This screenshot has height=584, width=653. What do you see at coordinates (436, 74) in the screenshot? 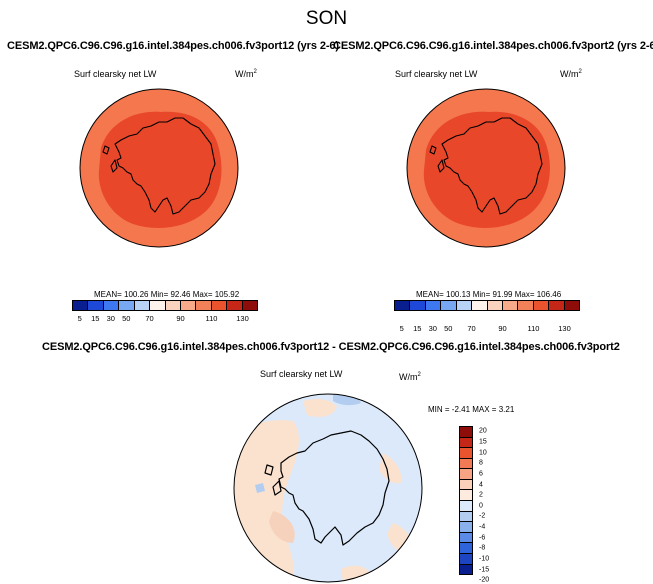
I see `panel-2-variable: Surf clearsky net LW` at bounding box center [436, 74].